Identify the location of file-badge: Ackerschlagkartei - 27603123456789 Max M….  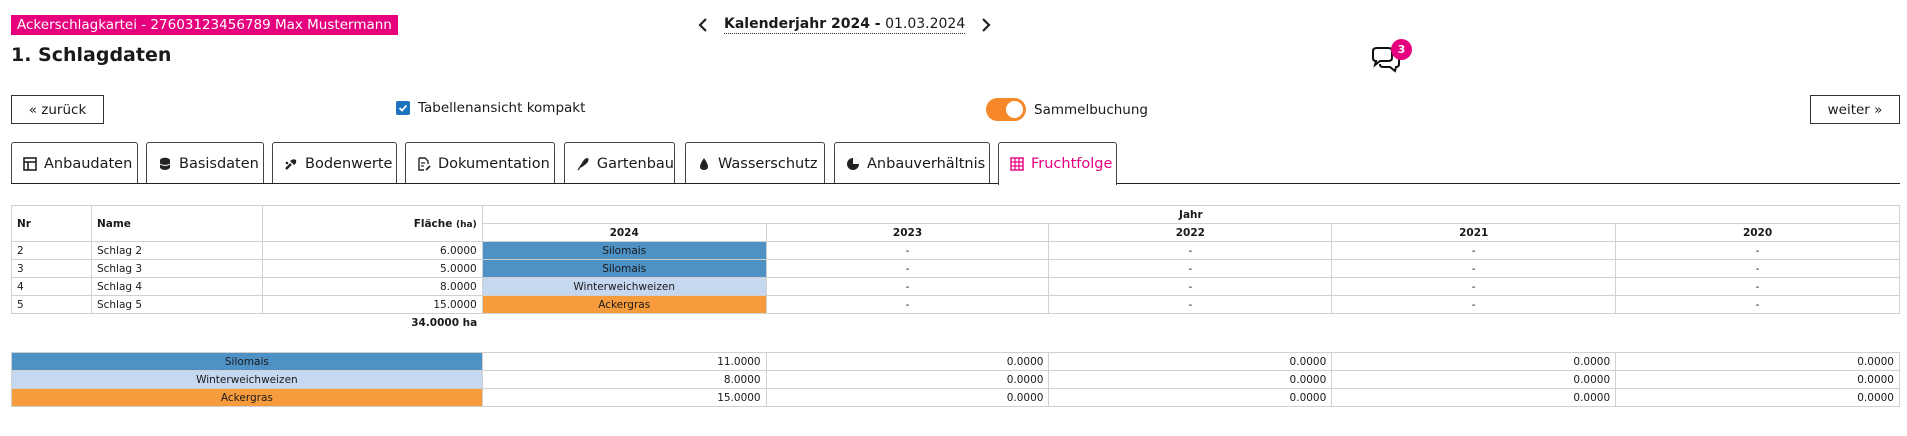
(204, 25).